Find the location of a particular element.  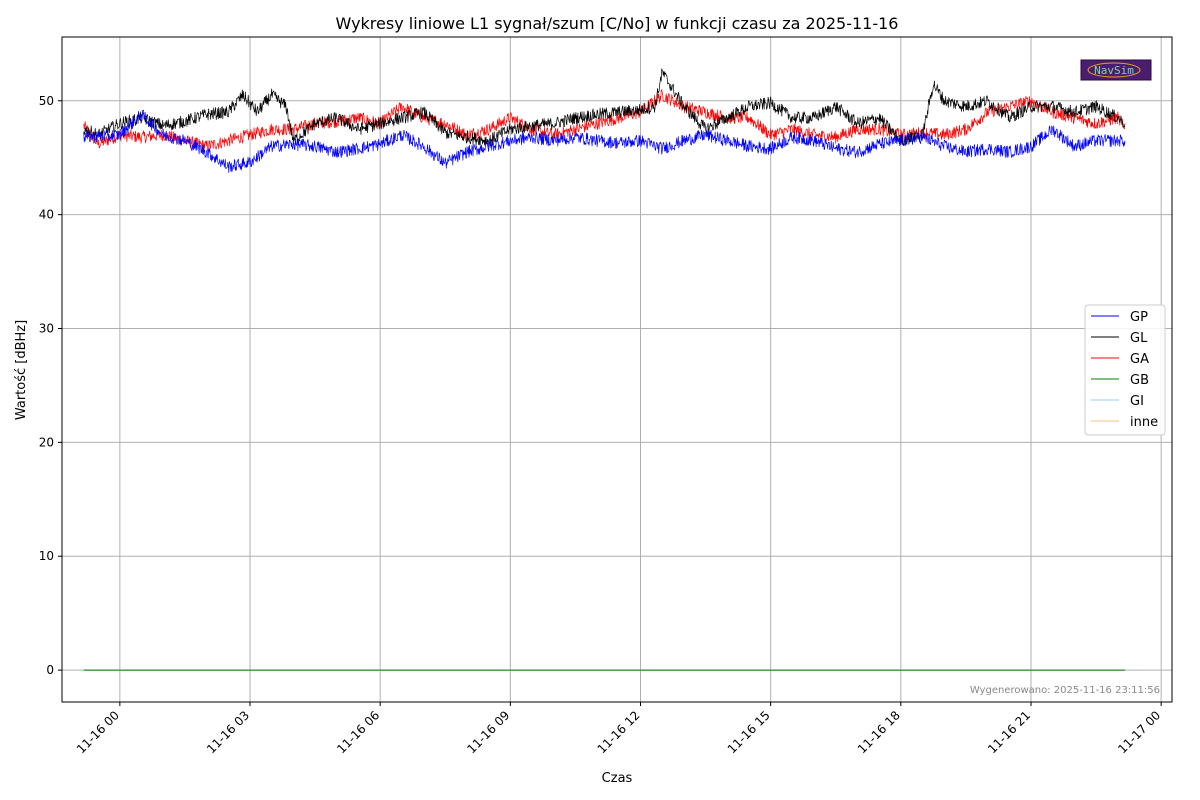

logo: NavSim is located at coordinates (1116, 70).